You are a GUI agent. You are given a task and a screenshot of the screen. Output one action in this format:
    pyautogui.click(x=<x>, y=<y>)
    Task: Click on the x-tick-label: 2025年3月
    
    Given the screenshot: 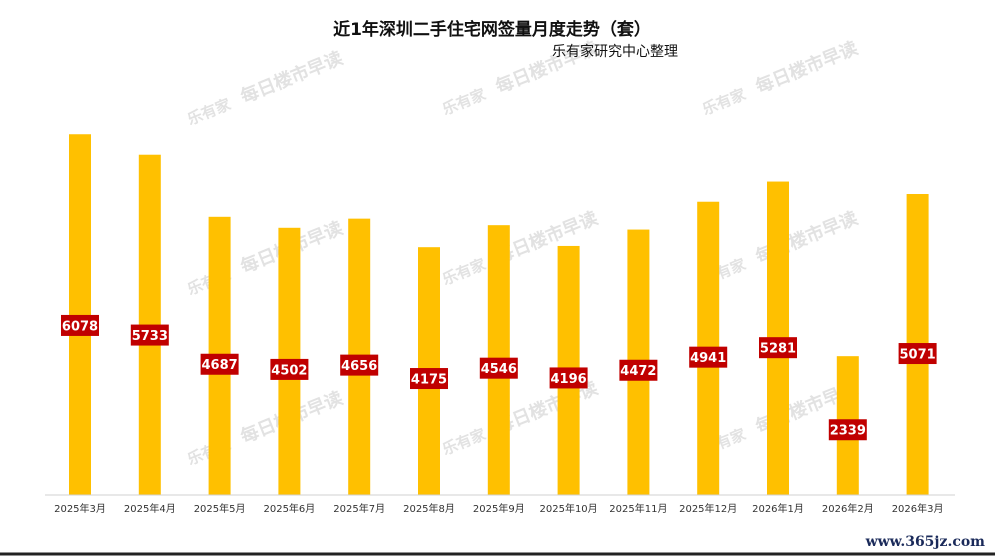 What is the action you would take?
    pyautogui.click(x=80, y=508)
    